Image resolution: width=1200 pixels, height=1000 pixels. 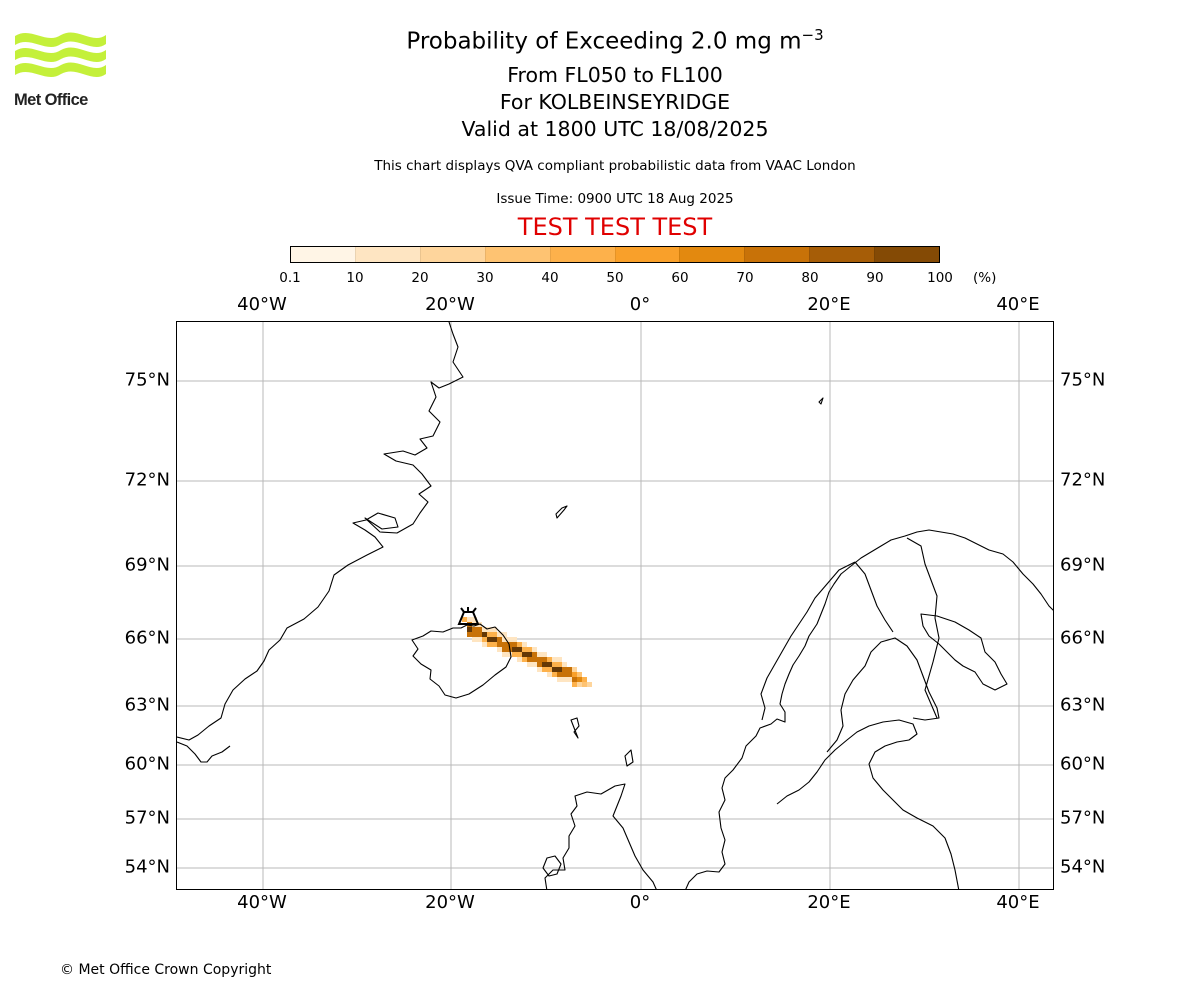 I want to click on baltic-coast, so click(x=868, y=804).